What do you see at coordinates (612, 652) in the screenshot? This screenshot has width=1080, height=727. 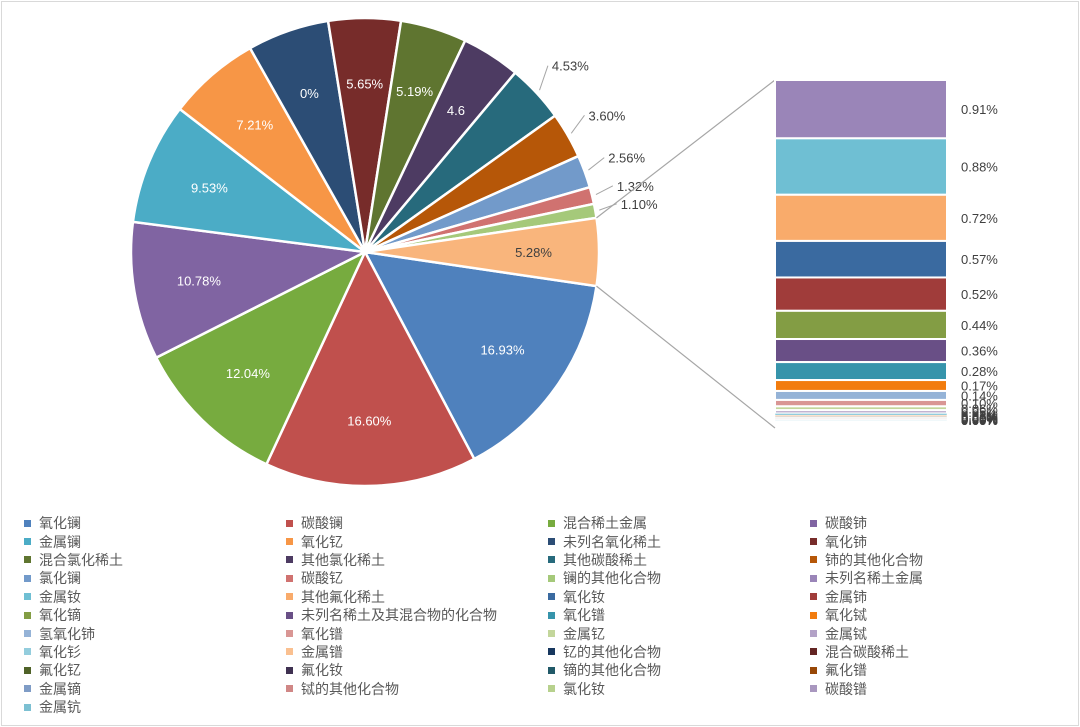 I see `legend-label: 钇的其他化合物` at bounding box center [612, 652].